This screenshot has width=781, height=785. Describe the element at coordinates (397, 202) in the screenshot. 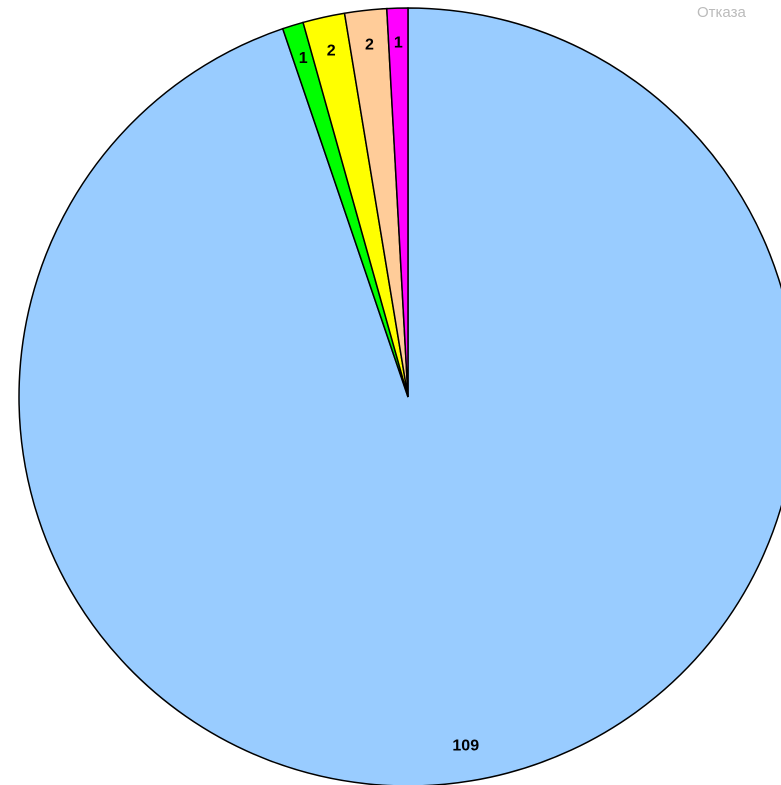

I see `pie-slice` at that location.